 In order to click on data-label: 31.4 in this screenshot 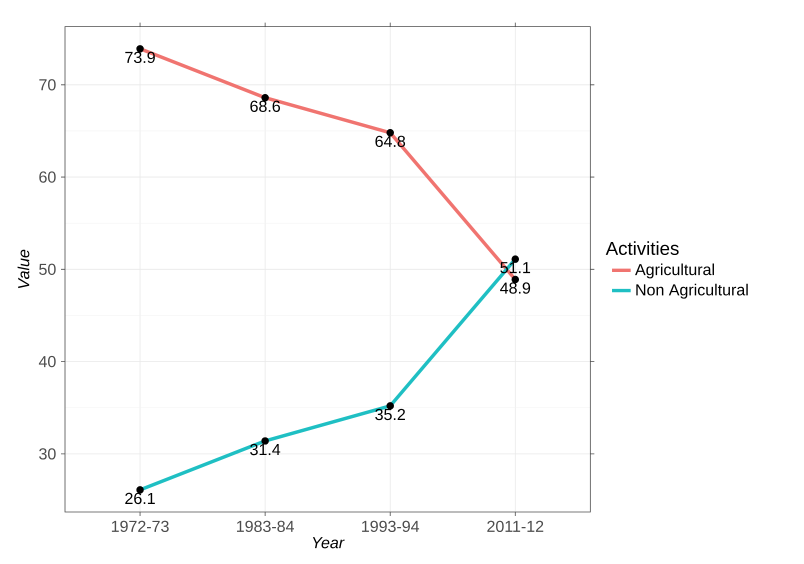, I will do `click(265, 450)`.